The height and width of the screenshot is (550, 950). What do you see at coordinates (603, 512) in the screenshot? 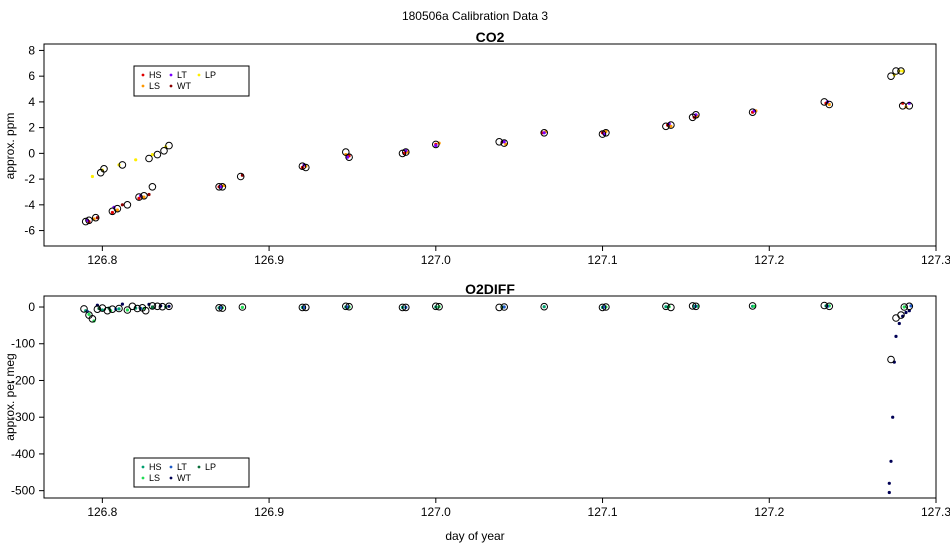
I see `o2diff-x-tick-label: 127.1` at bounding box center [603, 512].